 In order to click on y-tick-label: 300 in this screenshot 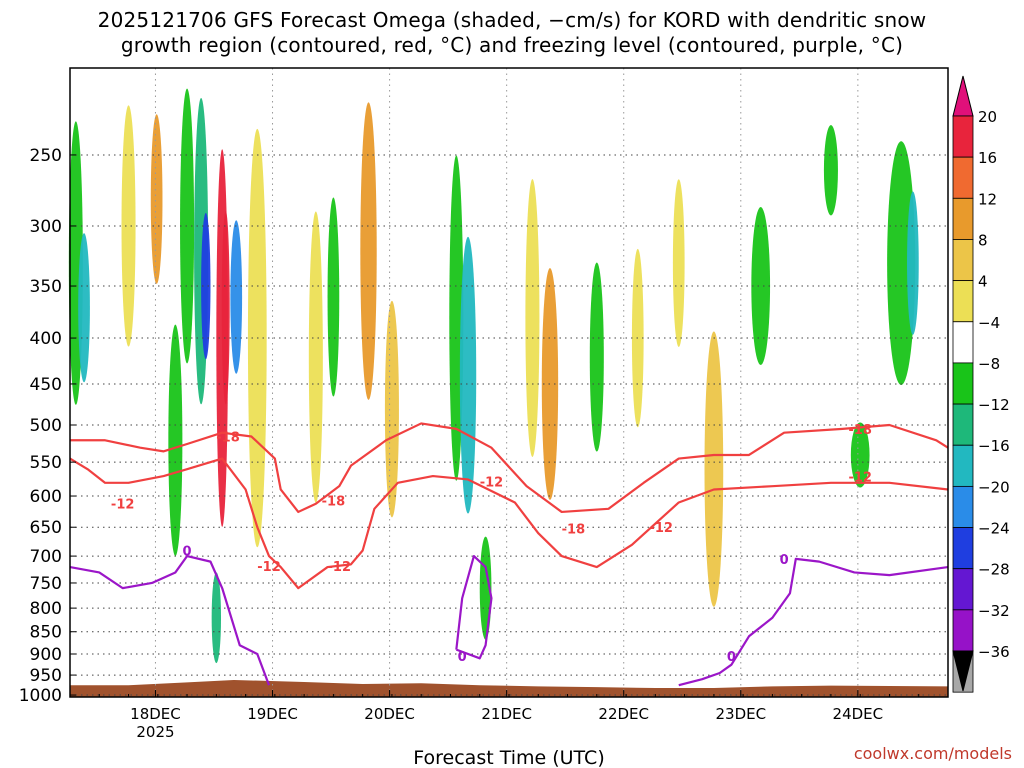, I will do `click(46, 227)`.